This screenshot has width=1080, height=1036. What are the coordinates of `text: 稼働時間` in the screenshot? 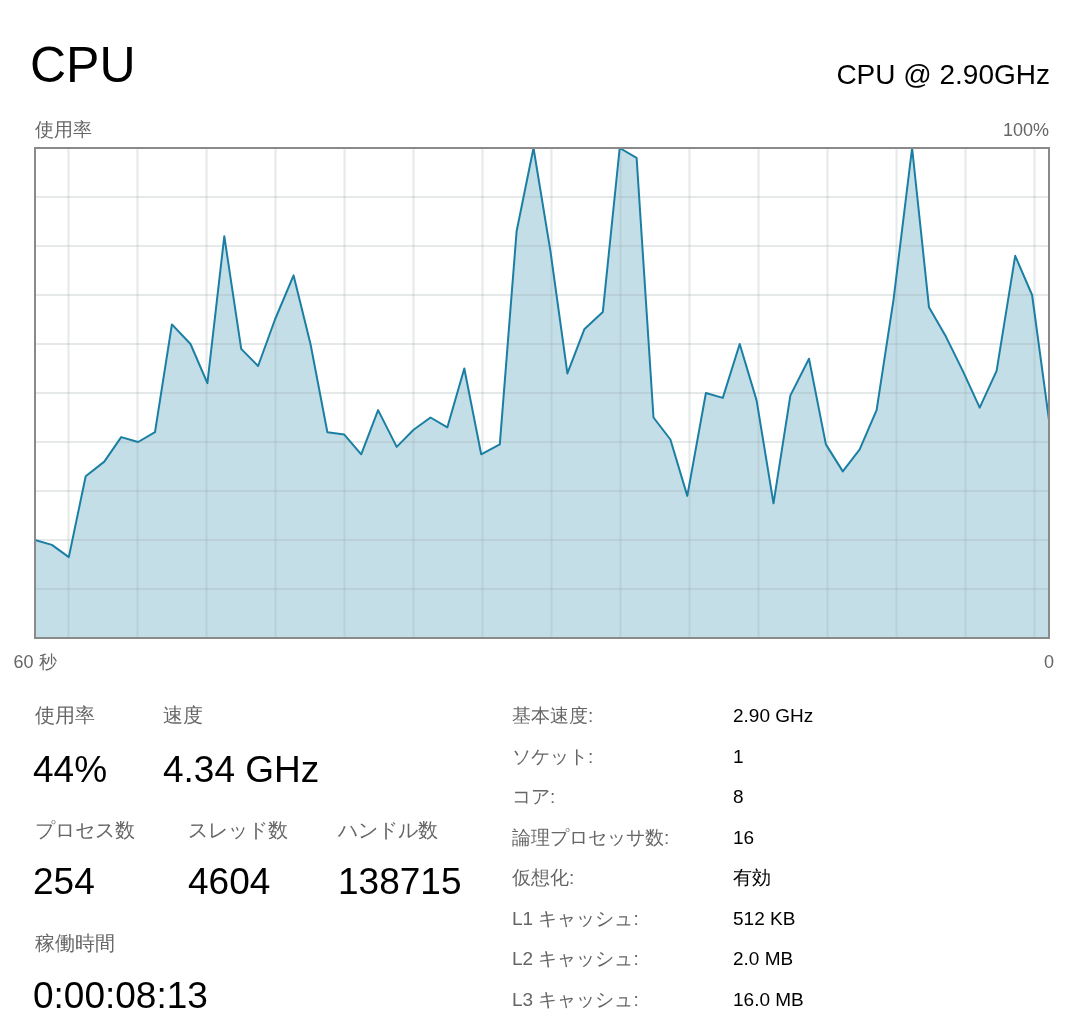 It's located at (75, 943).